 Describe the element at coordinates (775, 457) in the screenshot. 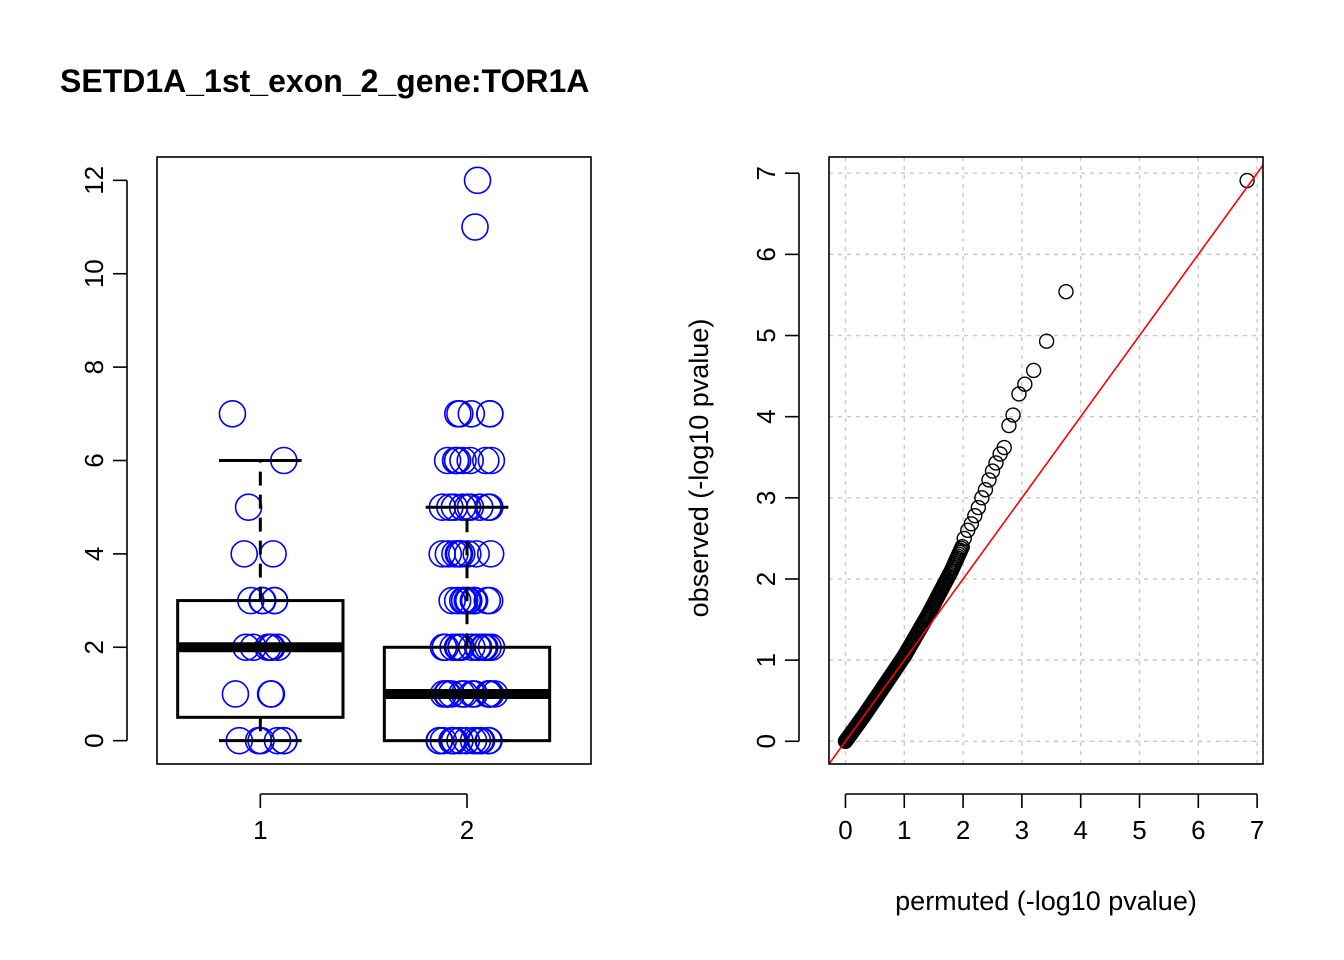

I see `y-axis: 0 1 2 3 4 5 6 7` at that location.